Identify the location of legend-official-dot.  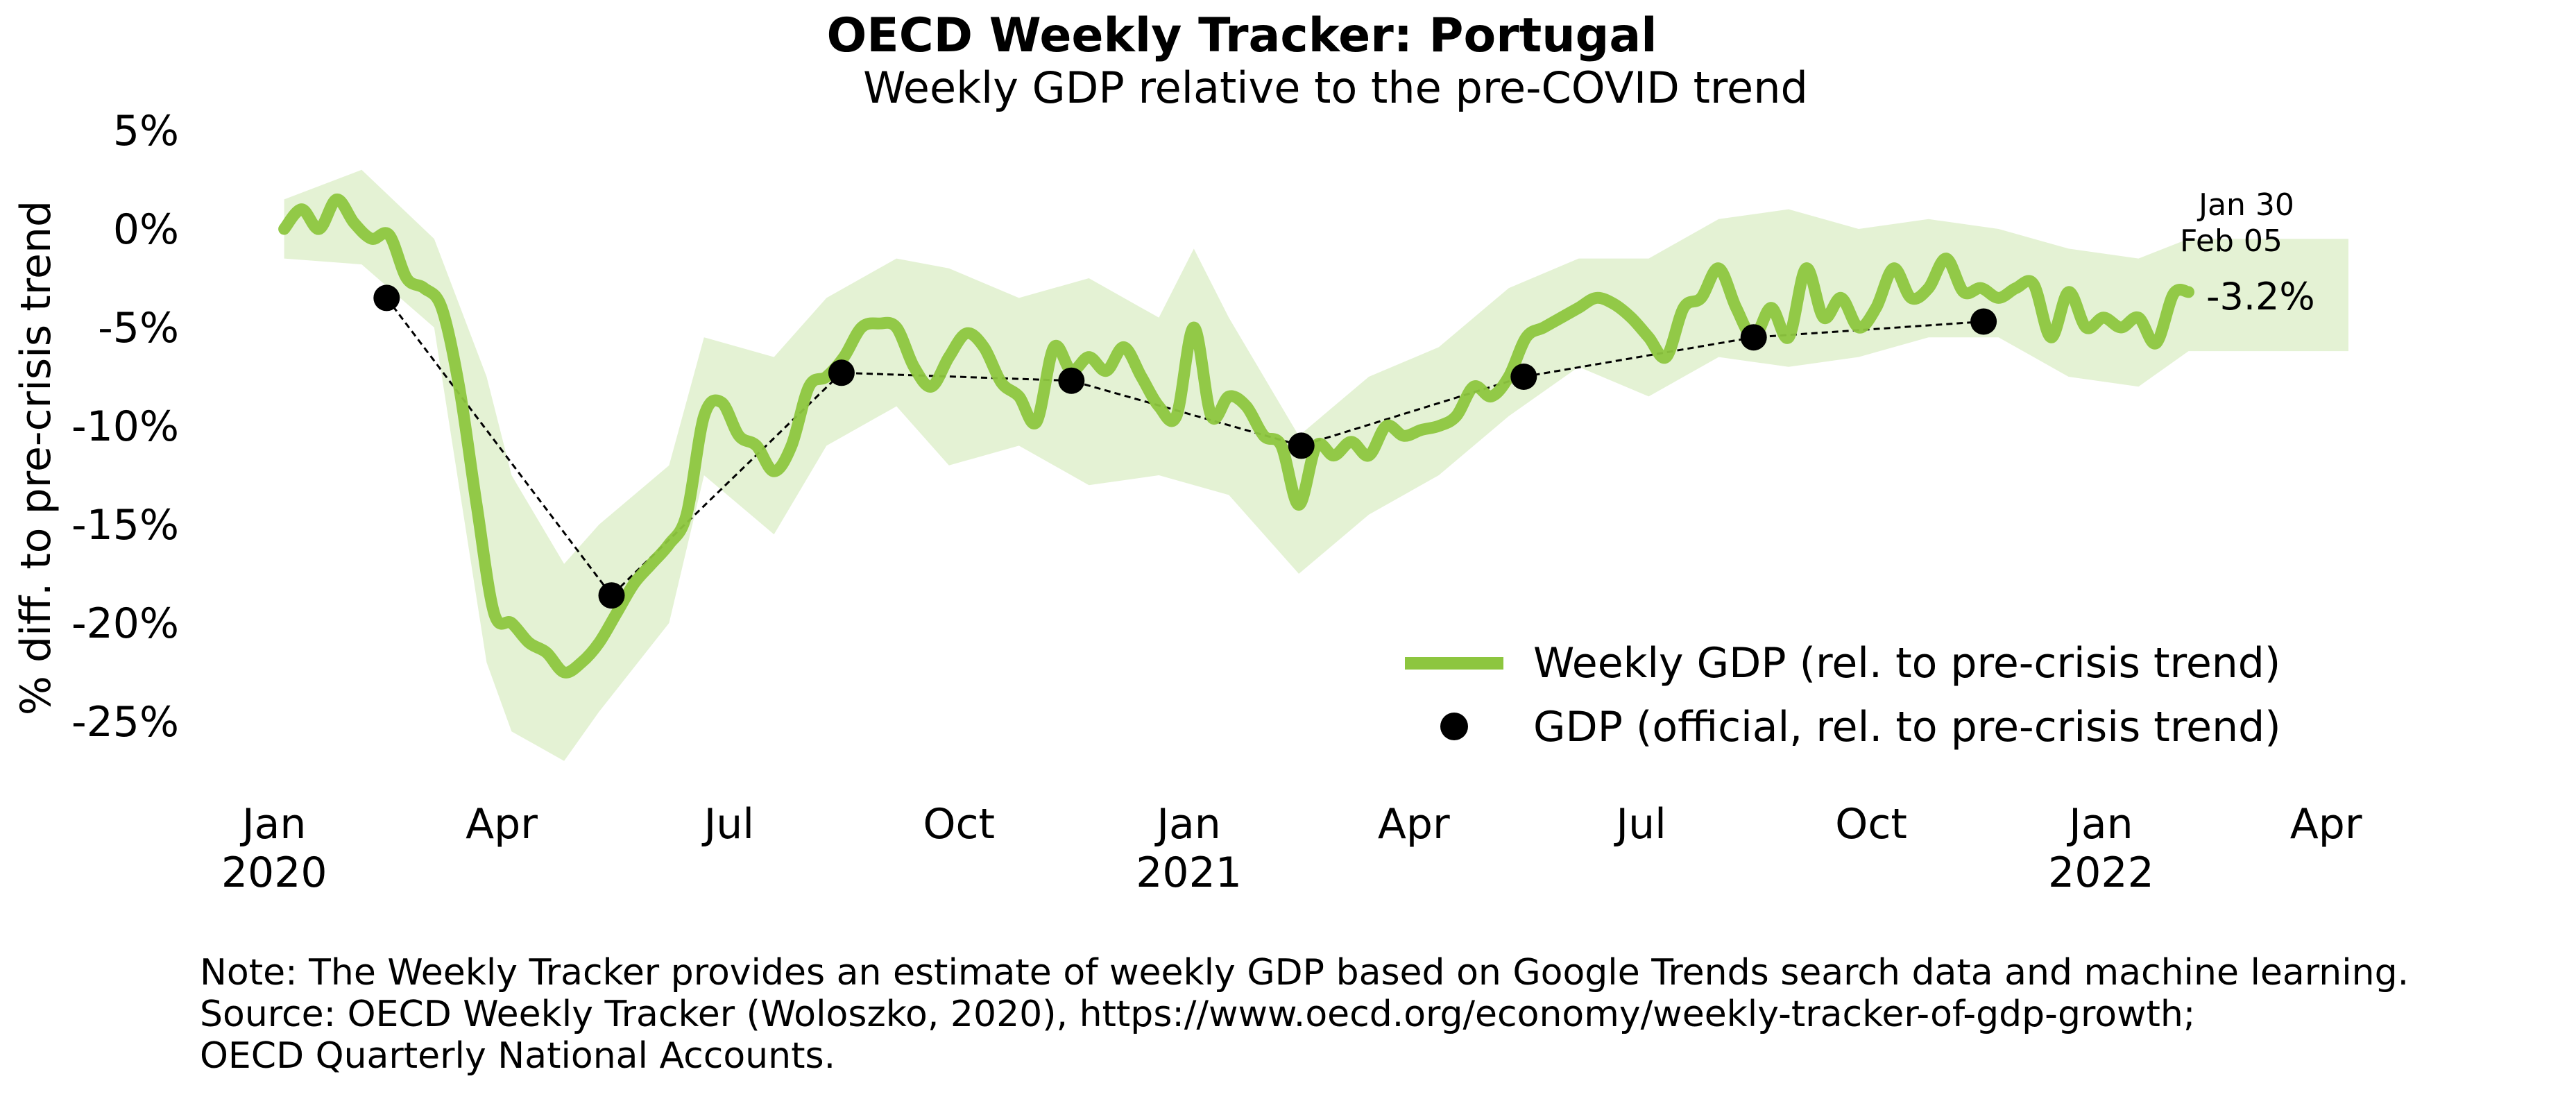
(1454, 726).